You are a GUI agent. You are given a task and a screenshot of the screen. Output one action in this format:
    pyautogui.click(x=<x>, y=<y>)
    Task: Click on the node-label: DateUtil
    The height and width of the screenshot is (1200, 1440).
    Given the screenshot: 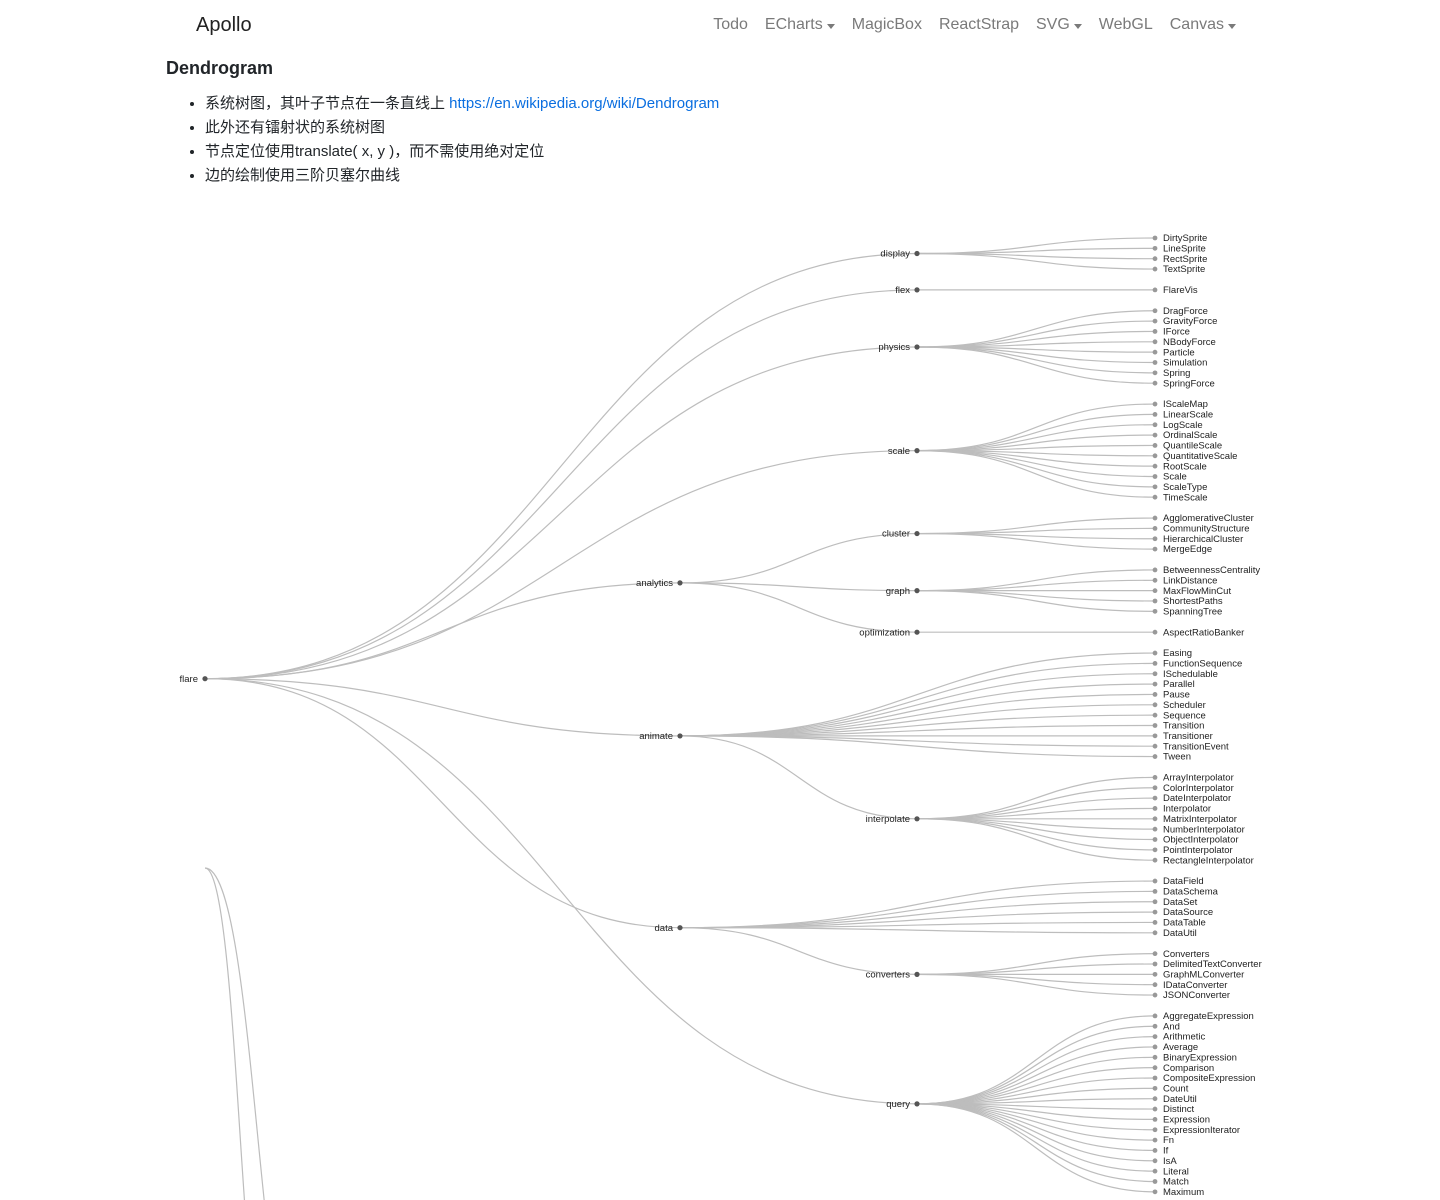 What is the action you would take?
    pyautogui.click(x=1180, y=1099)
    